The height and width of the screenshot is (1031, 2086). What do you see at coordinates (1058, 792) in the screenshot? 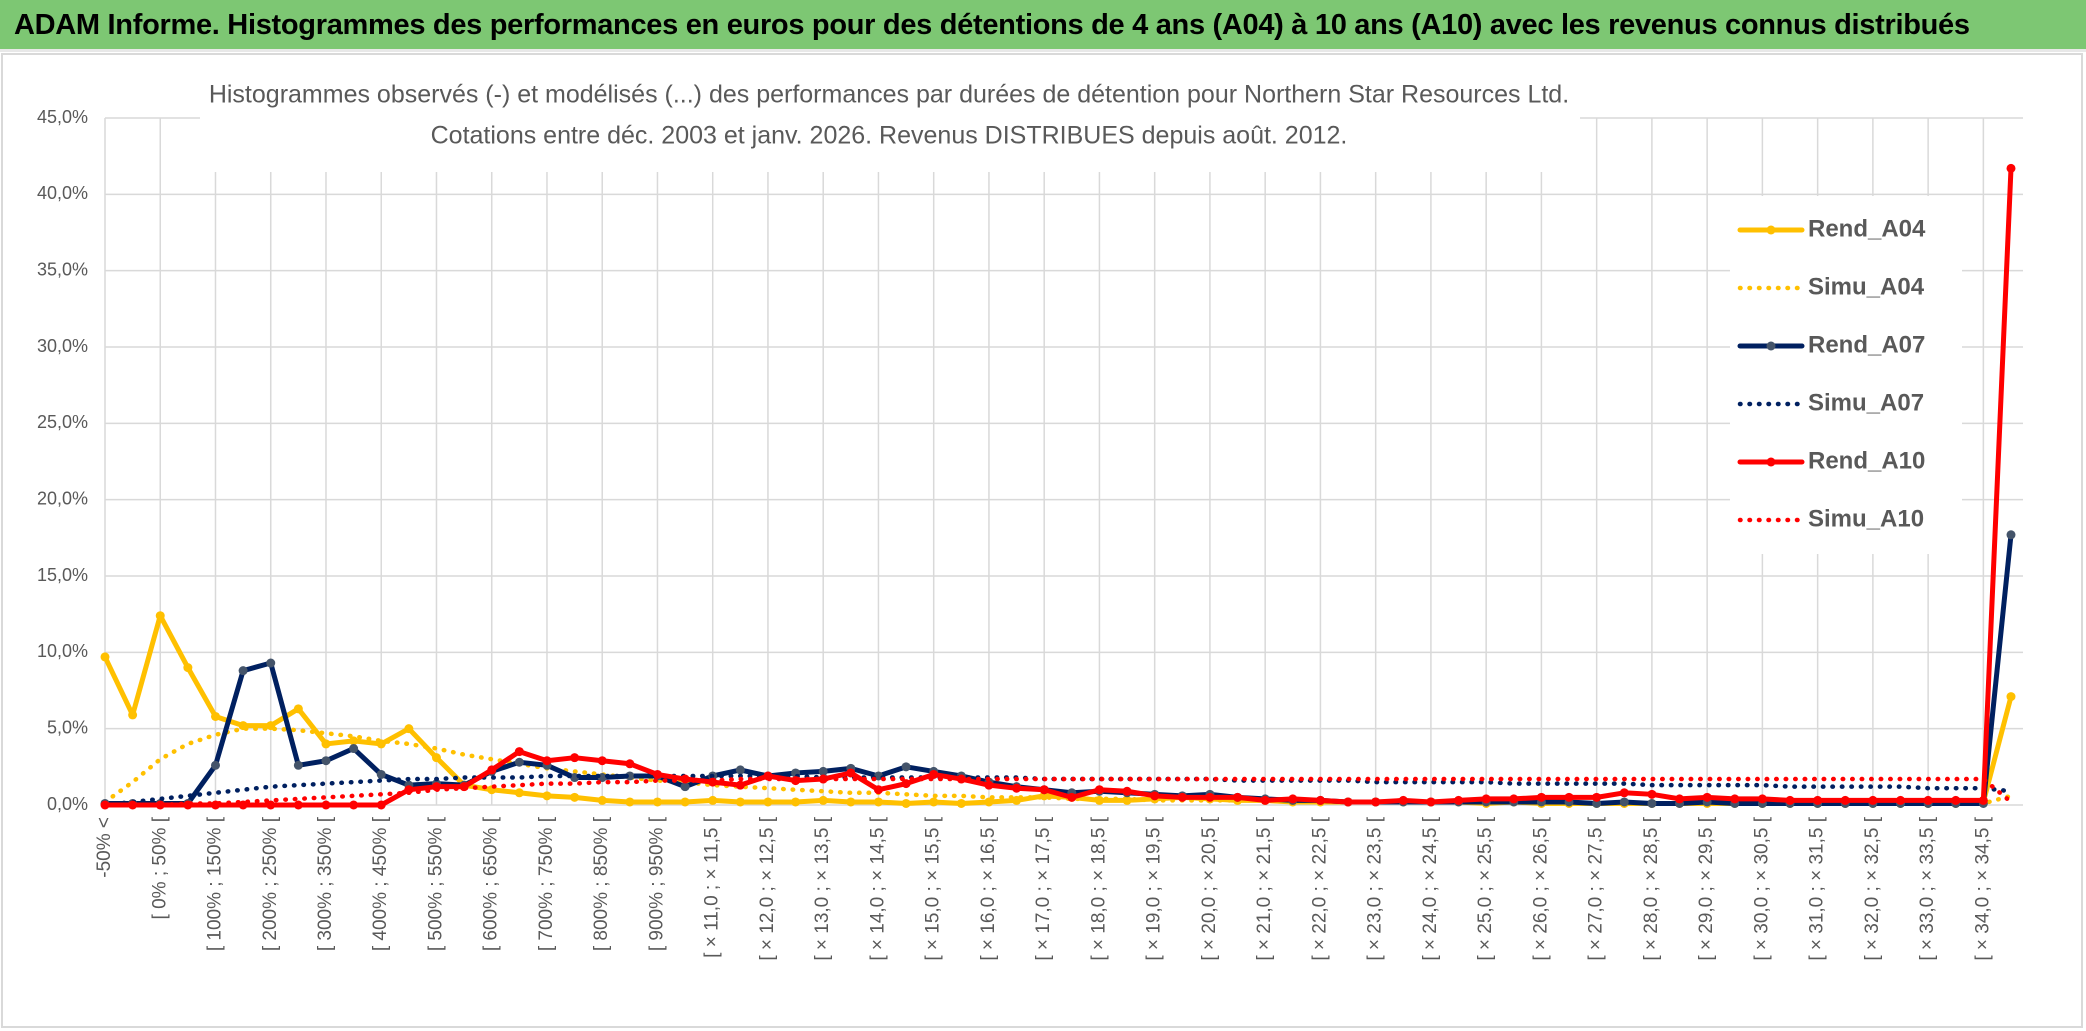
I see `series-dotted-line` at bounding box center [1058, 792].